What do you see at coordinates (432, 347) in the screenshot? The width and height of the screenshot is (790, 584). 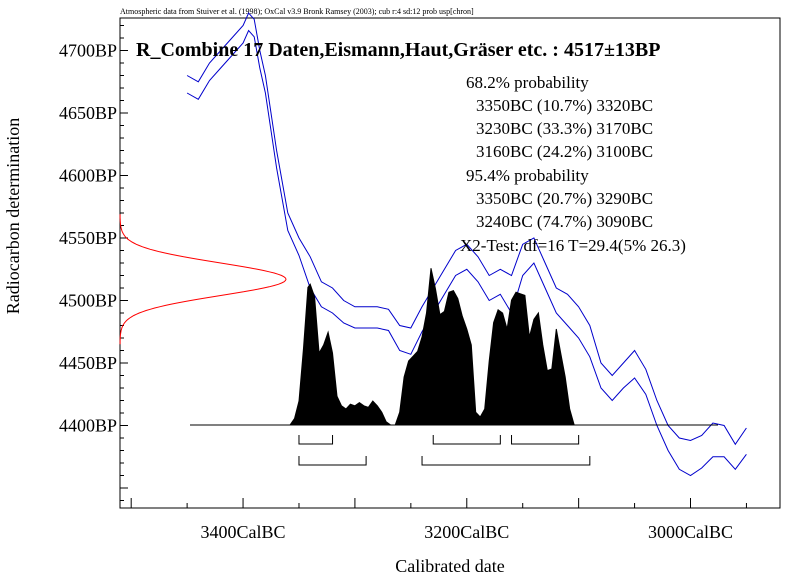 I see `posterior-density-area` at bounding box center [432, 347].